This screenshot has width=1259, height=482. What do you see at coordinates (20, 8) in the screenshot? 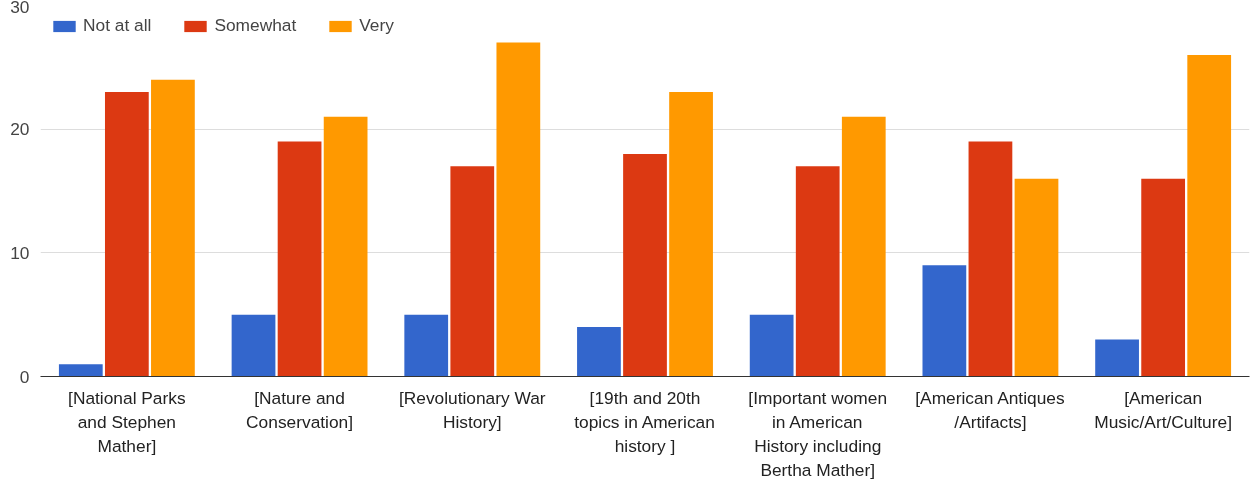
I see `y-tick-label: 30` at bounding box center [20, 8].